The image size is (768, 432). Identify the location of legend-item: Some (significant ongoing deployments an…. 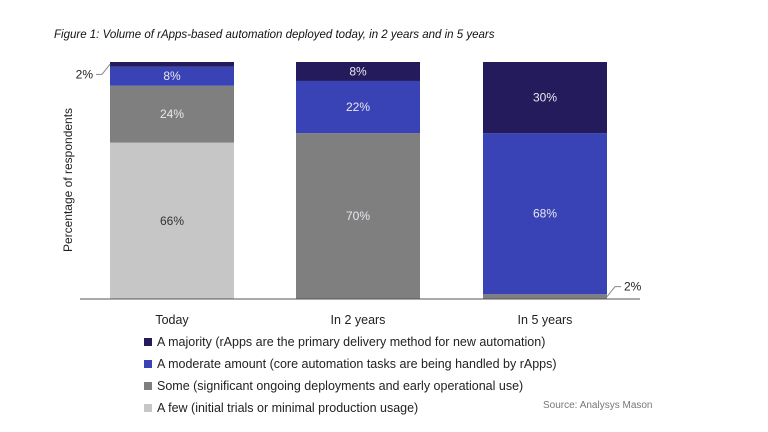
(350, 386).